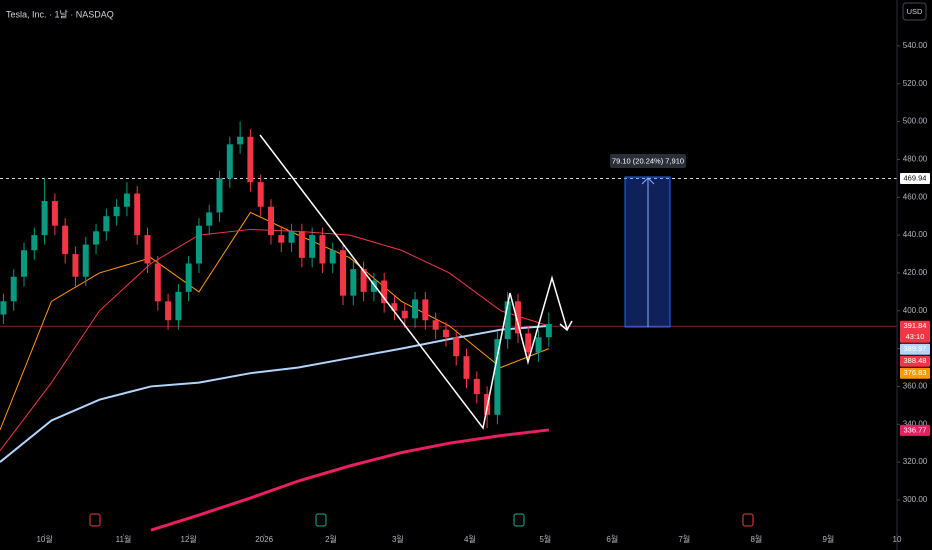  Describe the element at coordinates (44, 539) in the screenshot. I see `x-tick-label: 10월` at that location.